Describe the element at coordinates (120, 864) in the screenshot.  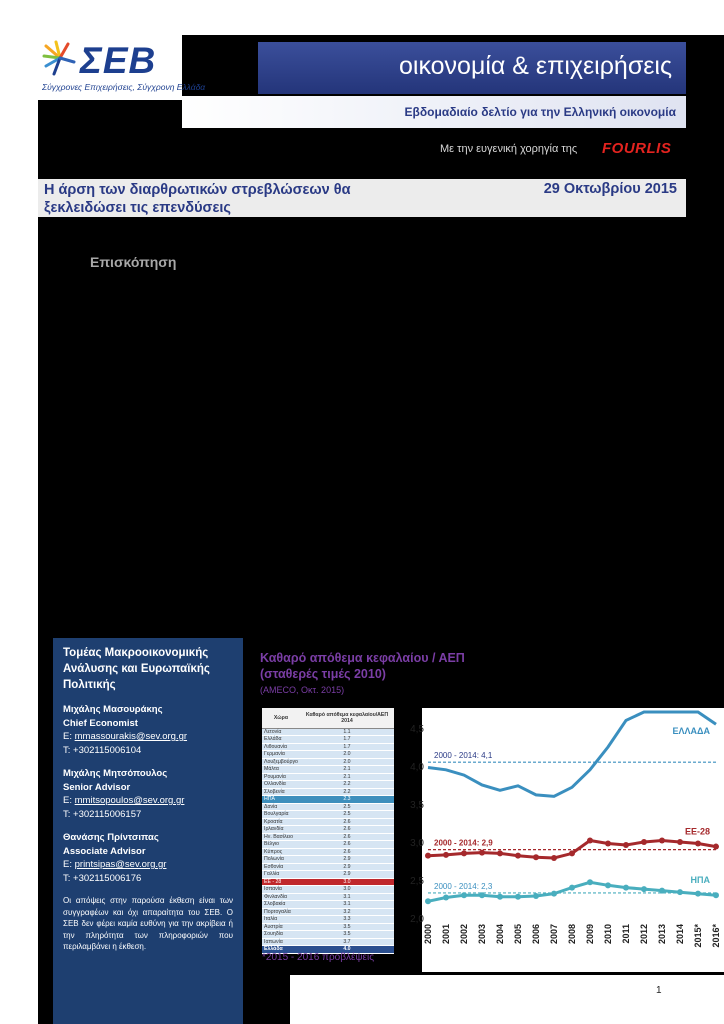
I see `email-link: printsipas@sev.org.gr` at that location.